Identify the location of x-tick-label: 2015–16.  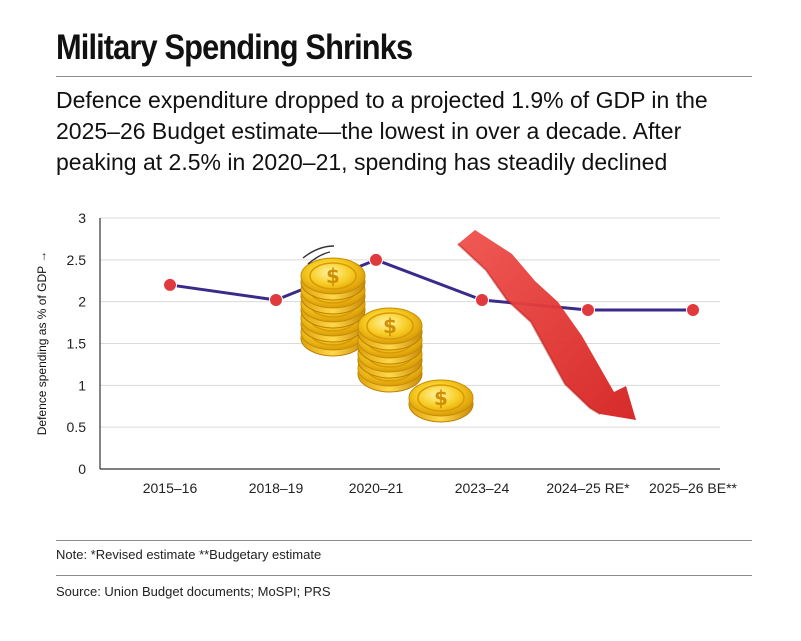
(170, 488).